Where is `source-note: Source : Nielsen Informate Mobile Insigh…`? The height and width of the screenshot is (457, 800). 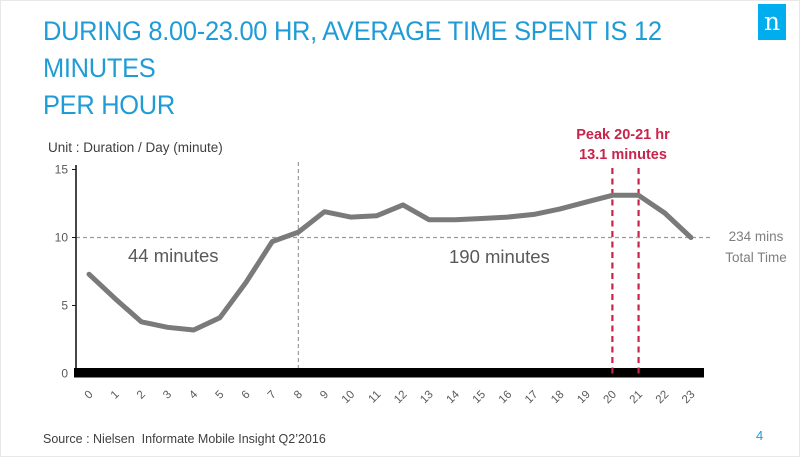 source-note: Source : Nielsen Informate Mobile Insigh… is located at coordinates (184, 439).